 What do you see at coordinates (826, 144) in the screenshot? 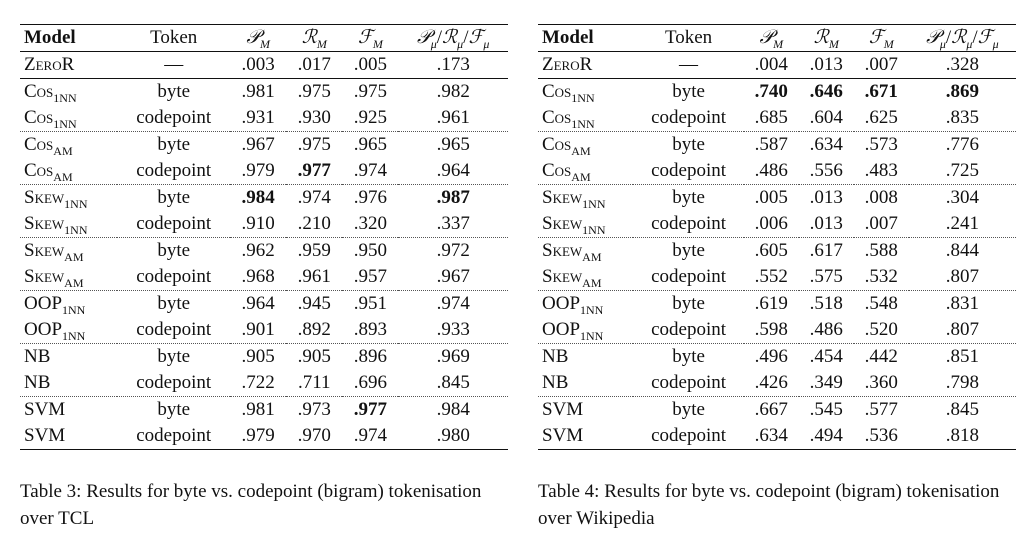
I see `value-cell-r: .634` at bounding box center [826, 144].